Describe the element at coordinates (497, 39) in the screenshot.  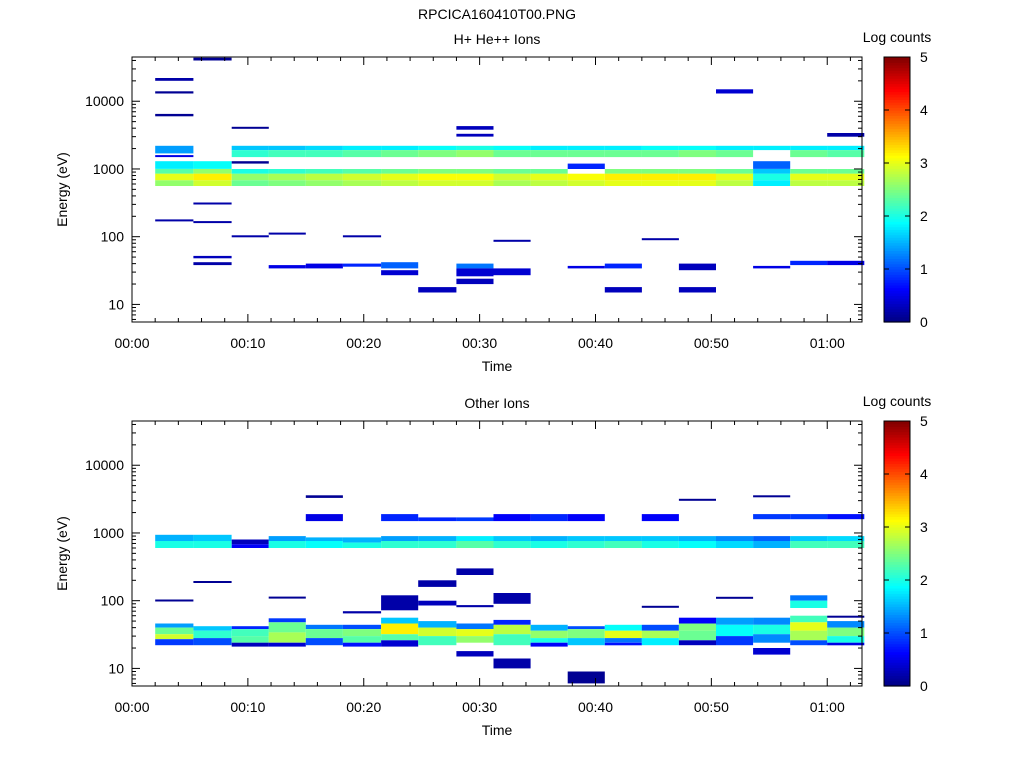
I see `panel-title: H+ He++ Ions` at that location.